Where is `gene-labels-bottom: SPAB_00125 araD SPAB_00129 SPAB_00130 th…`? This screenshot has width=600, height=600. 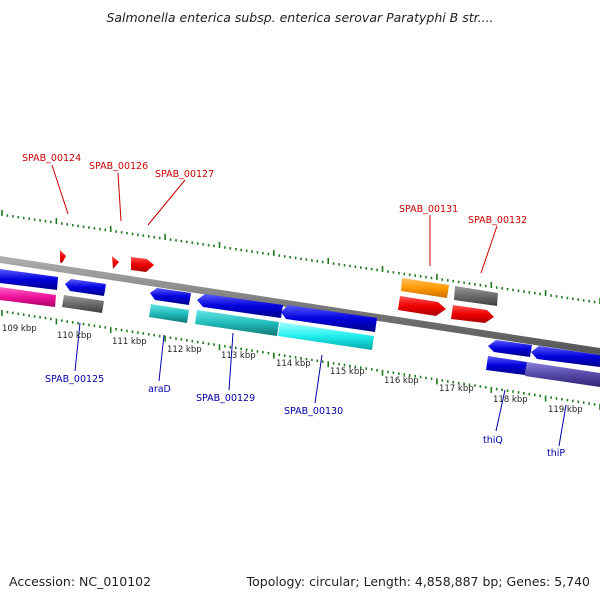 gene-labels-bottom: SPAB_00125 araD SPAB_00129 SPAB_00130 th… is located at coordinates (305, 416).